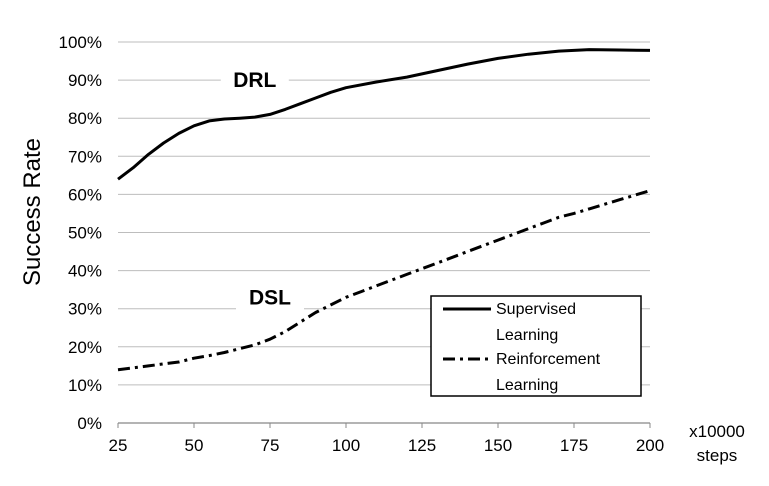 This screenshot has width=769, height=486. Describe the element at coordinates (85, 80) in the screenshot. I see `y-tick-label: 90%` at that location.